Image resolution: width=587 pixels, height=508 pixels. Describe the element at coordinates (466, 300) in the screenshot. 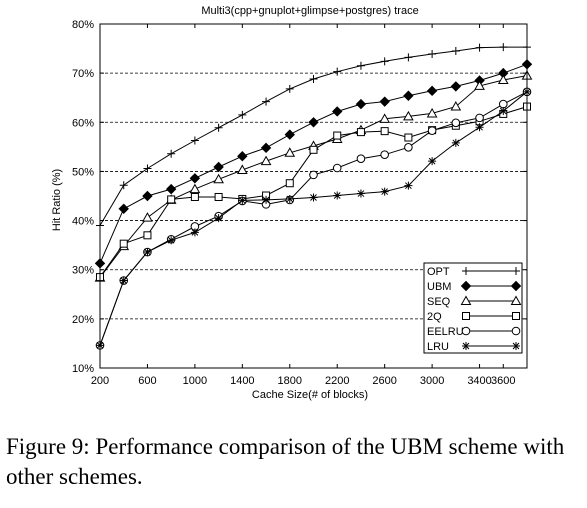

I see `legend-marker-seq` at that location.